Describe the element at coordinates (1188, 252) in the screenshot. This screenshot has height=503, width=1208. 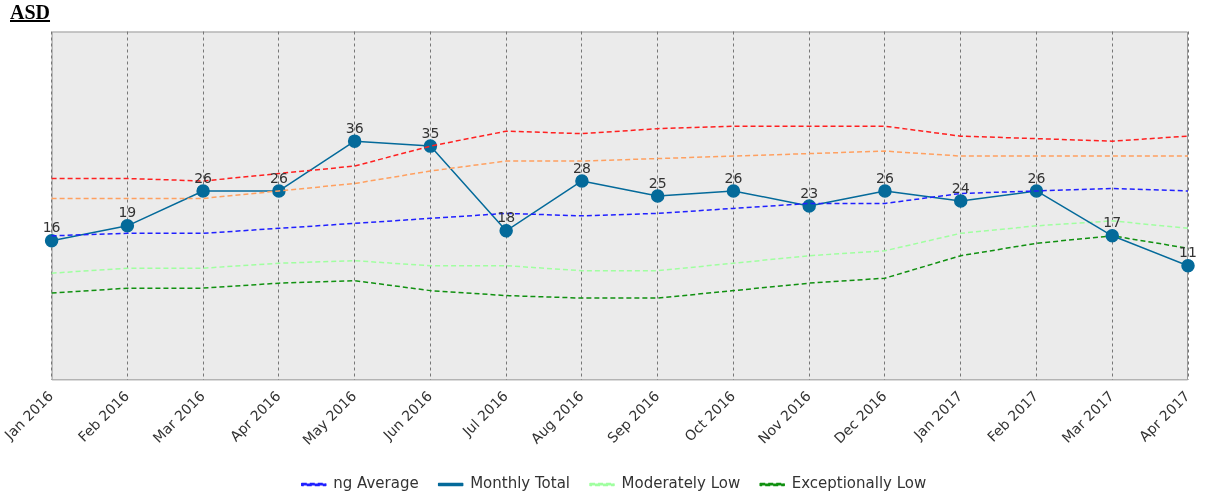
I see `data-label: 11` at that location.